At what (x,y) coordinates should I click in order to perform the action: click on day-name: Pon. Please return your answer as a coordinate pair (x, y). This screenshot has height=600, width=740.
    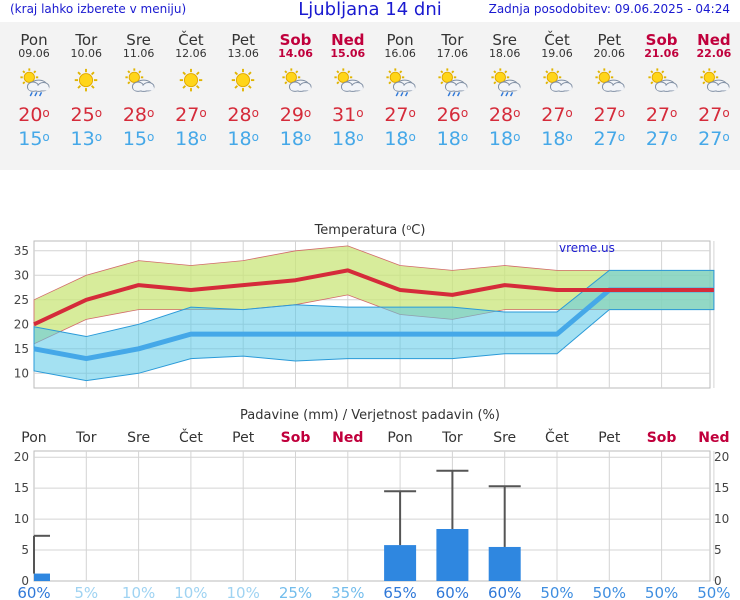
    Looking at the image, I should click on (34, 40).